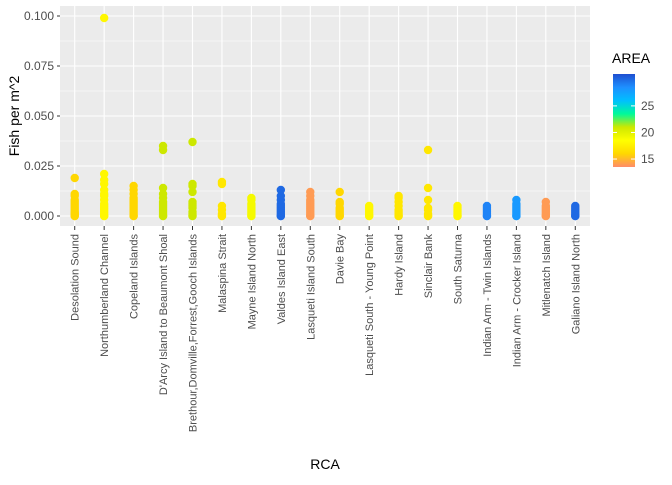 The image size is (672, 485). I want to click on x-tick-label: D'Arcy Island to Beaumont Shoal, so click(164, 314).